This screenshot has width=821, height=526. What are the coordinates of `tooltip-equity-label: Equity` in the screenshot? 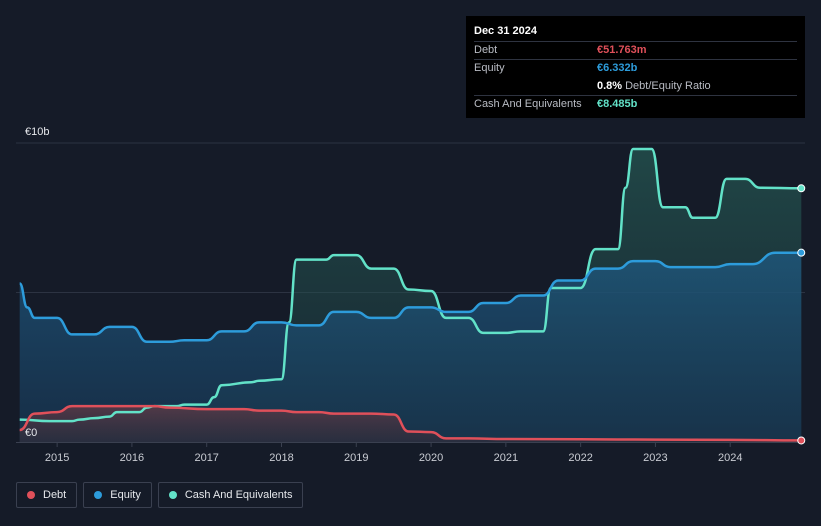 It's located at (489, 68).